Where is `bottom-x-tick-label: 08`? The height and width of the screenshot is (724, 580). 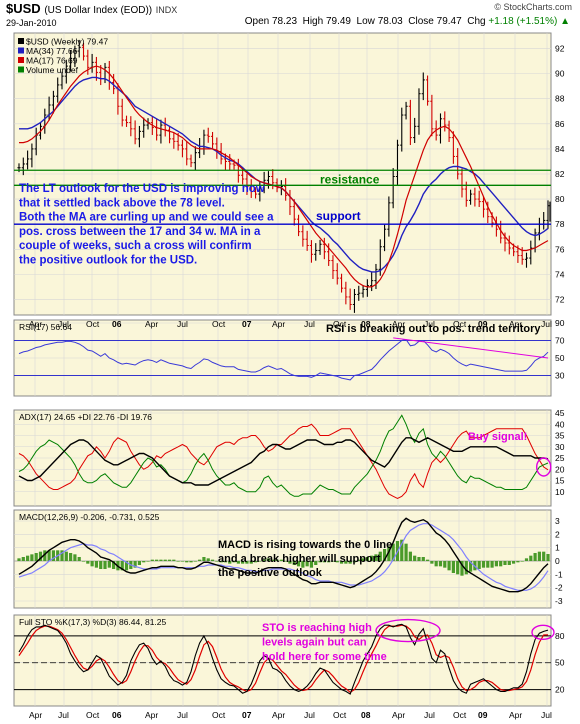
bottom-x-tick-label: 08 is located at coordinates (366, 715).